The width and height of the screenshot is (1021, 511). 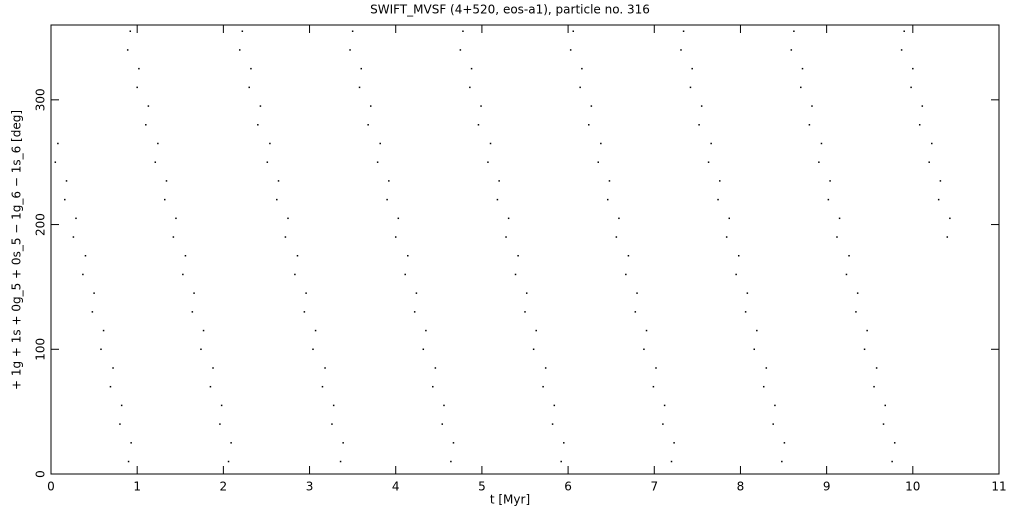 I want to click on x-tick-label: 7, so click(x=654, y=487).